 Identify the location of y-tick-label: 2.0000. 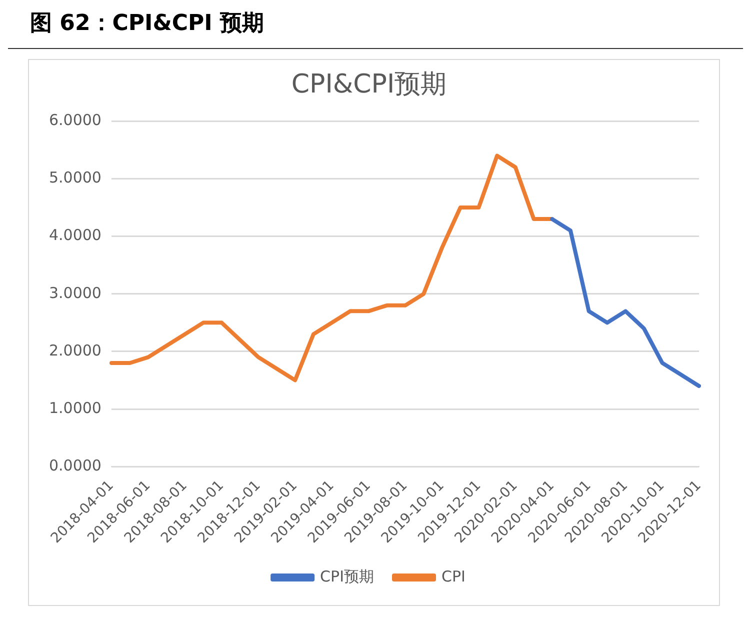
(75, 350).